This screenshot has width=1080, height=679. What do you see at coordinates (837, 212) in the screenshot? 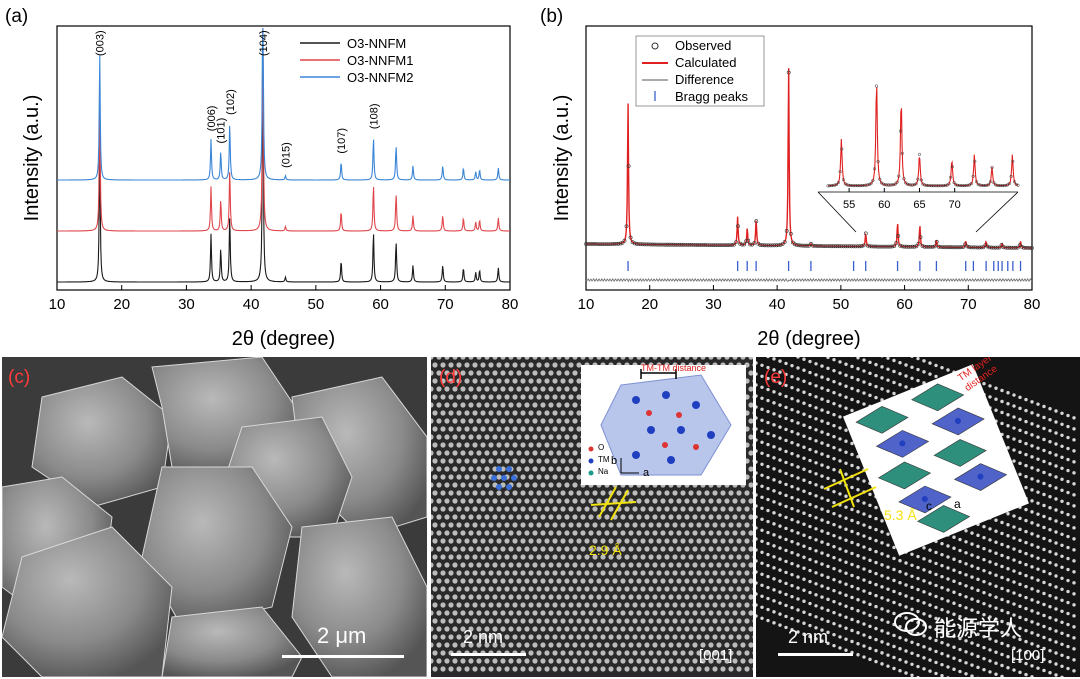
I see `inset-connector-b` at bounding box center [837, 212].